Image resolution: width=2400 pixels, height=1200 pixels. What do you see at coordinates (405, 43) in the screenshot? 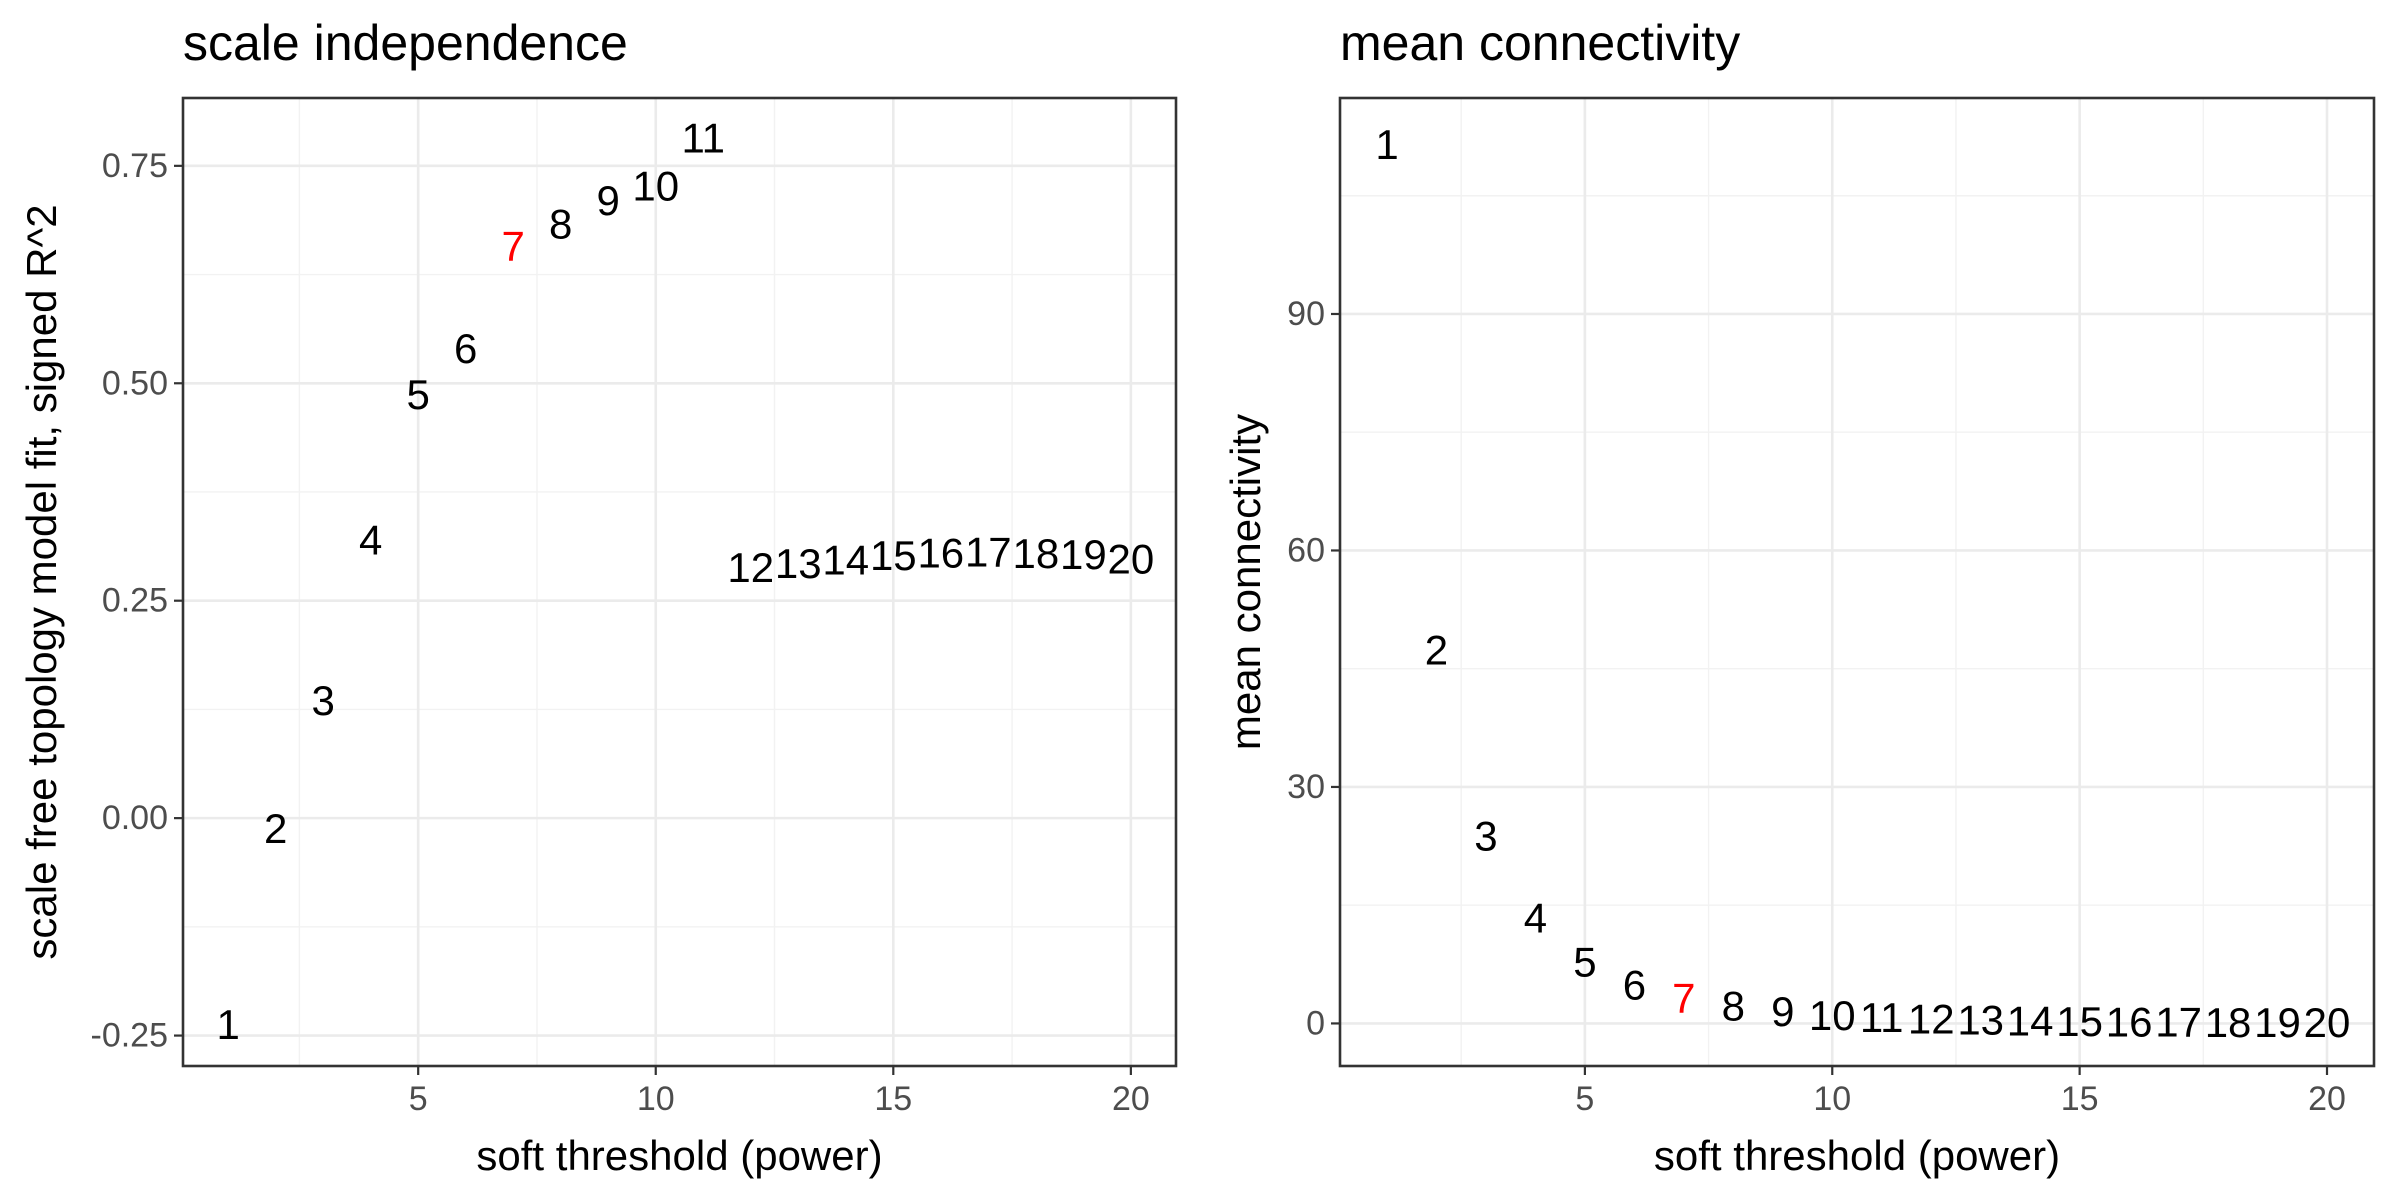
I see `panel-title: scale independence` at bounding box center [405, 43].